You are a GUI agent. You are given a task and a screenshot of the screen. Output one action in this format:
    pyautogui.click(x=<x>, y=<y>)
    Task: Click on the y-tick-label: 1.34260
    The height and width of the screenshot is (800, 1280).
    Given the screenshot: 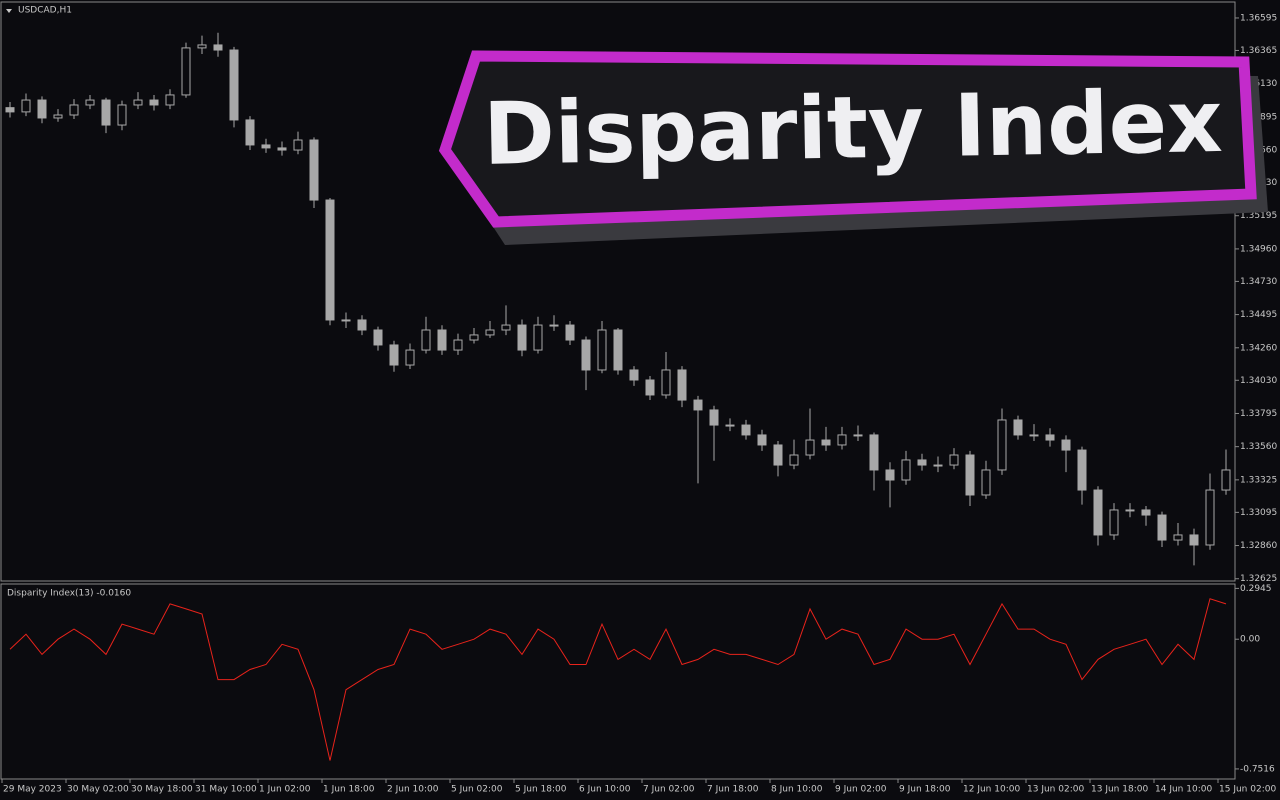 What is the action you would take?
    pyautogui.click(x=1258, y=348)
    